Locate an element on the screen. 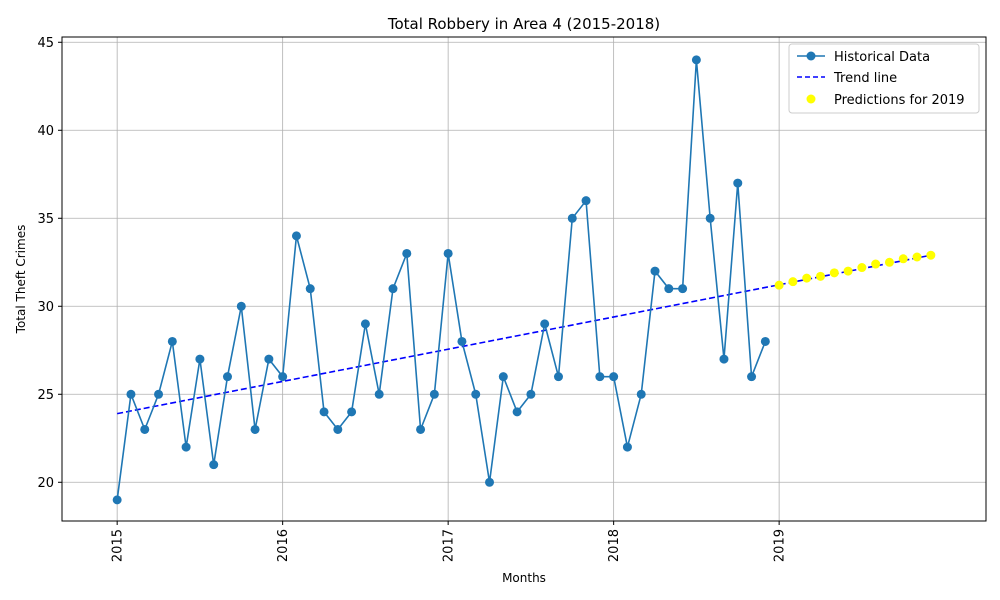 The height and width of the screenshot is (600, 1000). y-axis-label: Total Theft Crimes is located at coordinates (21, 280).